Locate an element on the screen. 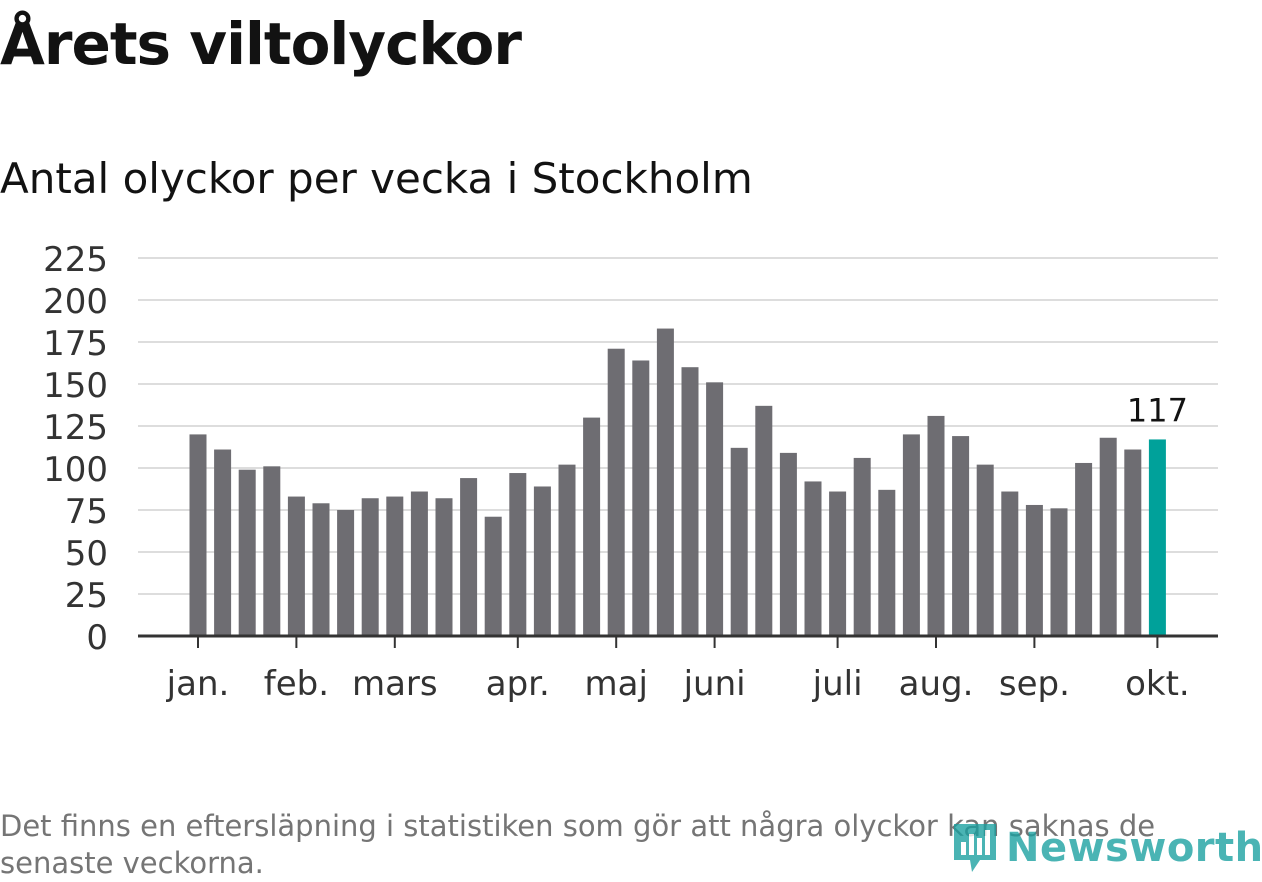 Image resolution: width=1262 pixels, height=882 pixels. x-tick-label: sep. is located at coordinates (1034, 684).